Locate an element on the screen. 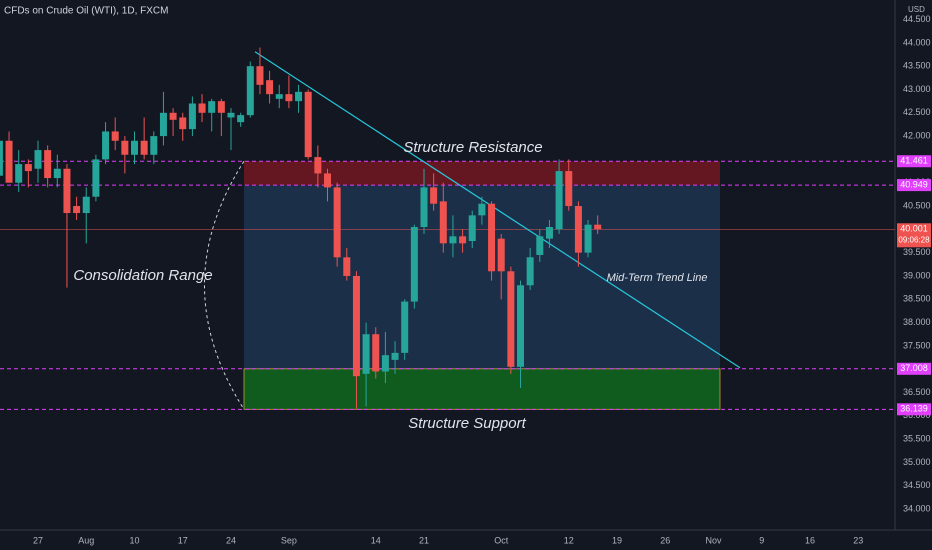 This screenshot has width=932, height=550. y-tick-label: 35.500 is located at coordinates (917, 438).